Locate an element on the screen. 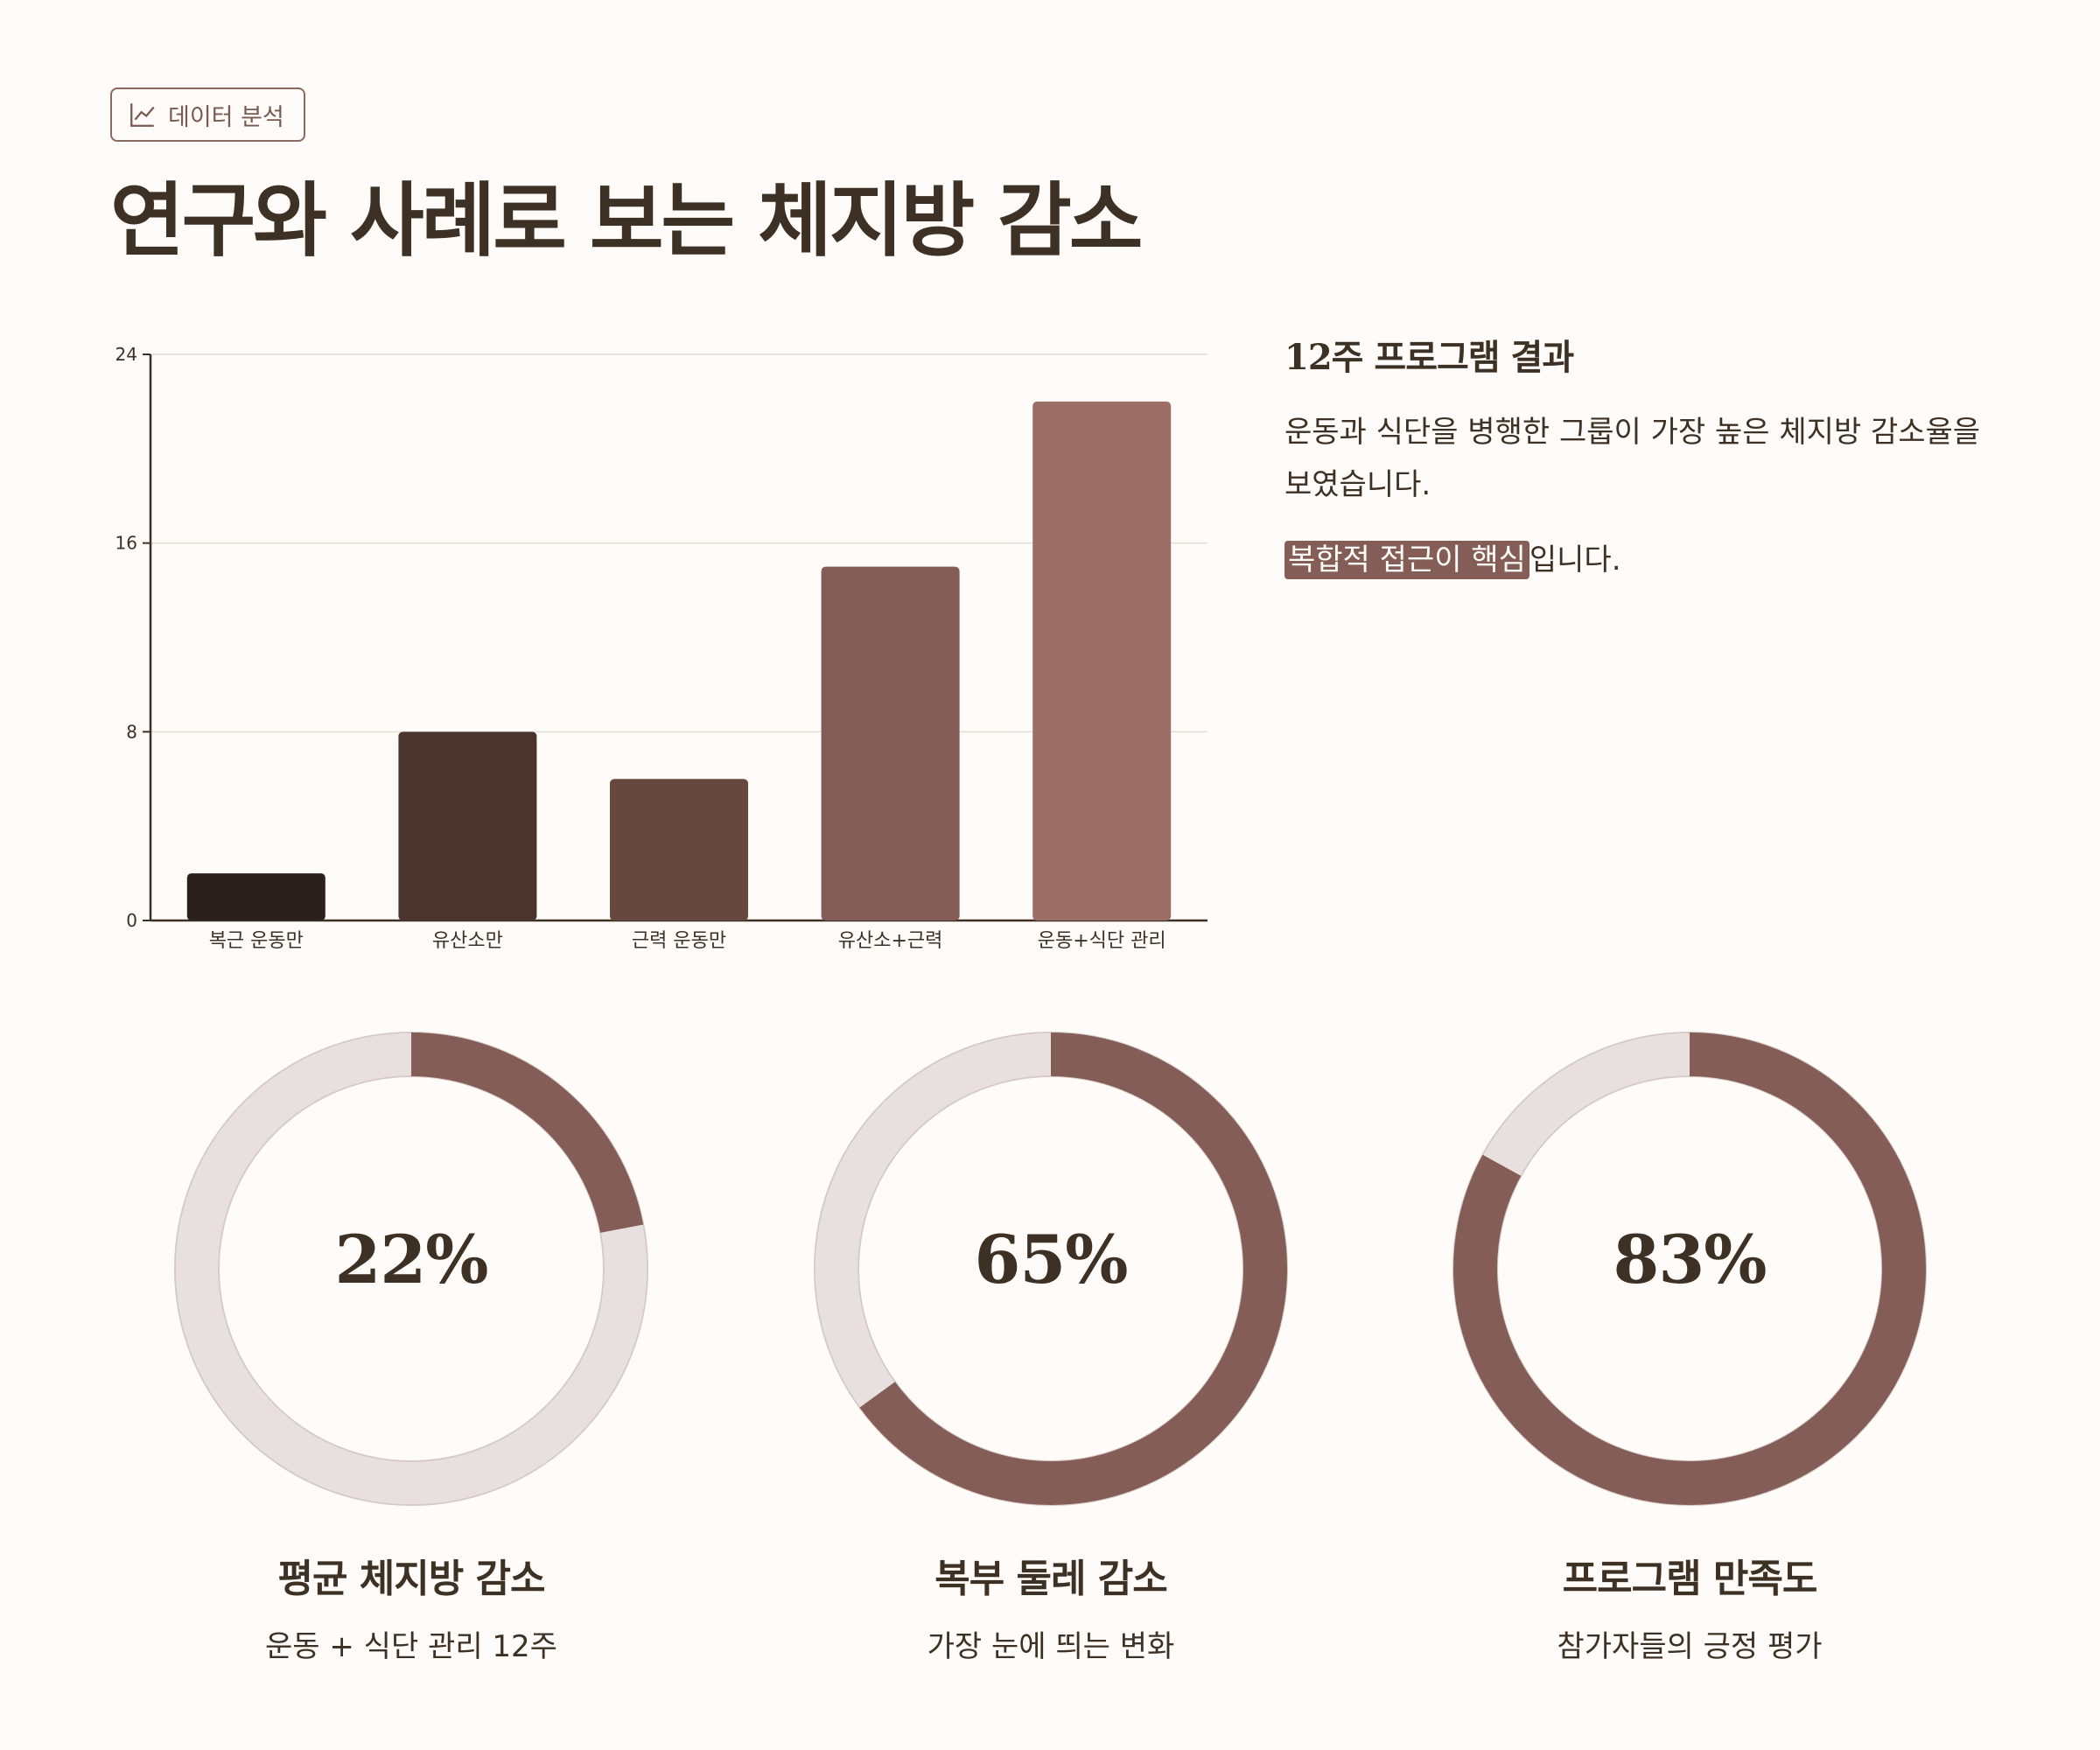 The height and width of the screenshot is (1750, 2100). donut-title: 프로그램 만족도 is located at coordinates (1690, 1579).